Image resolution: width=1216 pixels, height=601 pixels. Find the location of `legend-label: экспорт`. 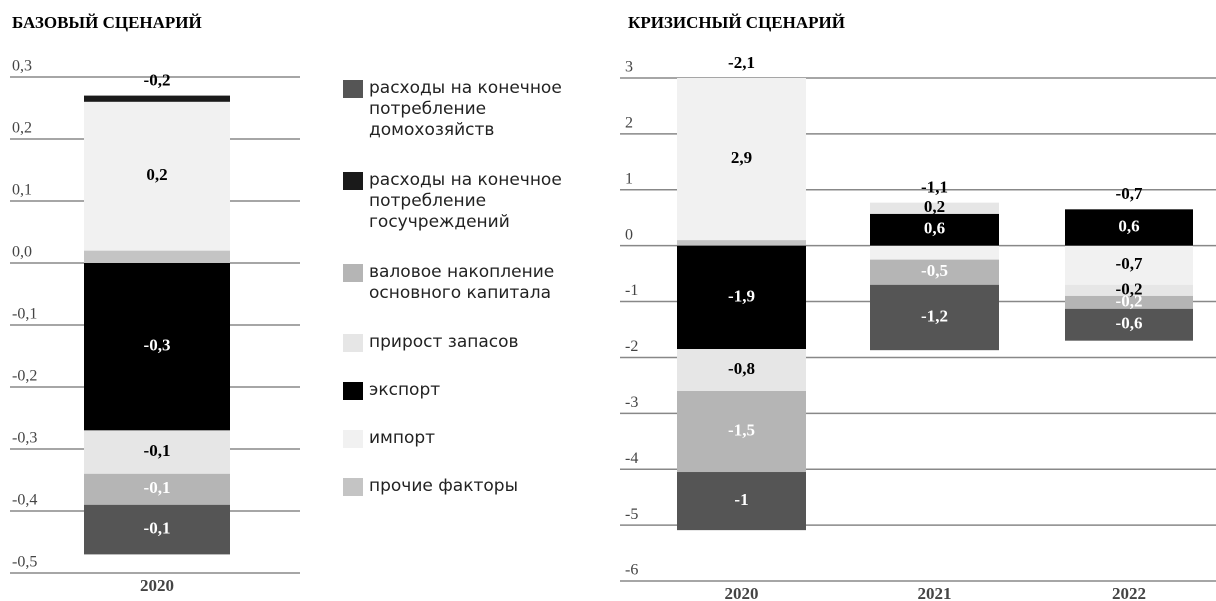

legend-label: экспорт is located at coordinates (405, 390).